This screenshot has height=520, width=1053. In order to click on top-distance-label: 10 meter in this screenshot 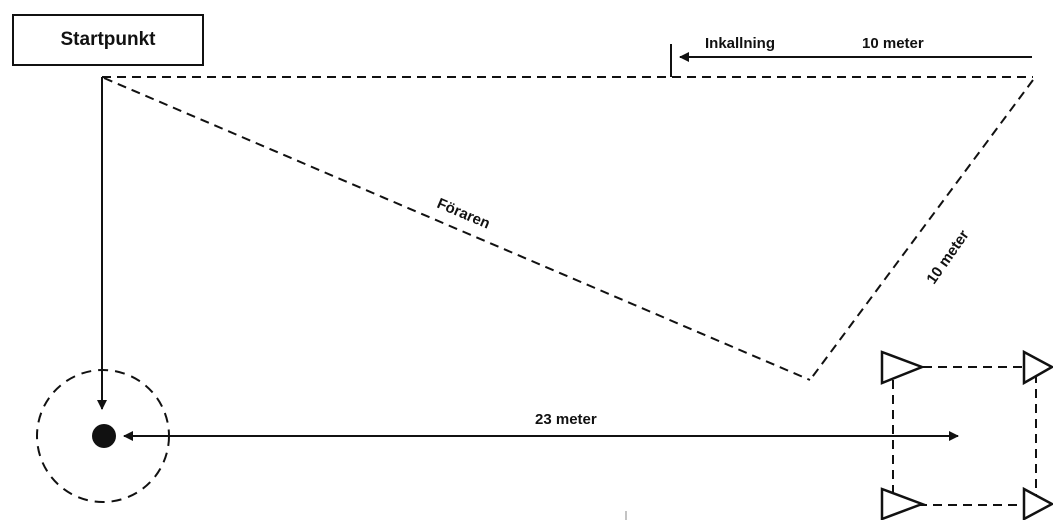, I will do `click(893, 43)`.